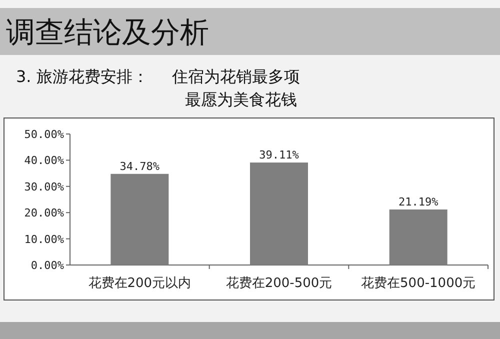 The image size is (500, 339). I want to click on chart-title: 调查结论及分析, so click(107, 32).